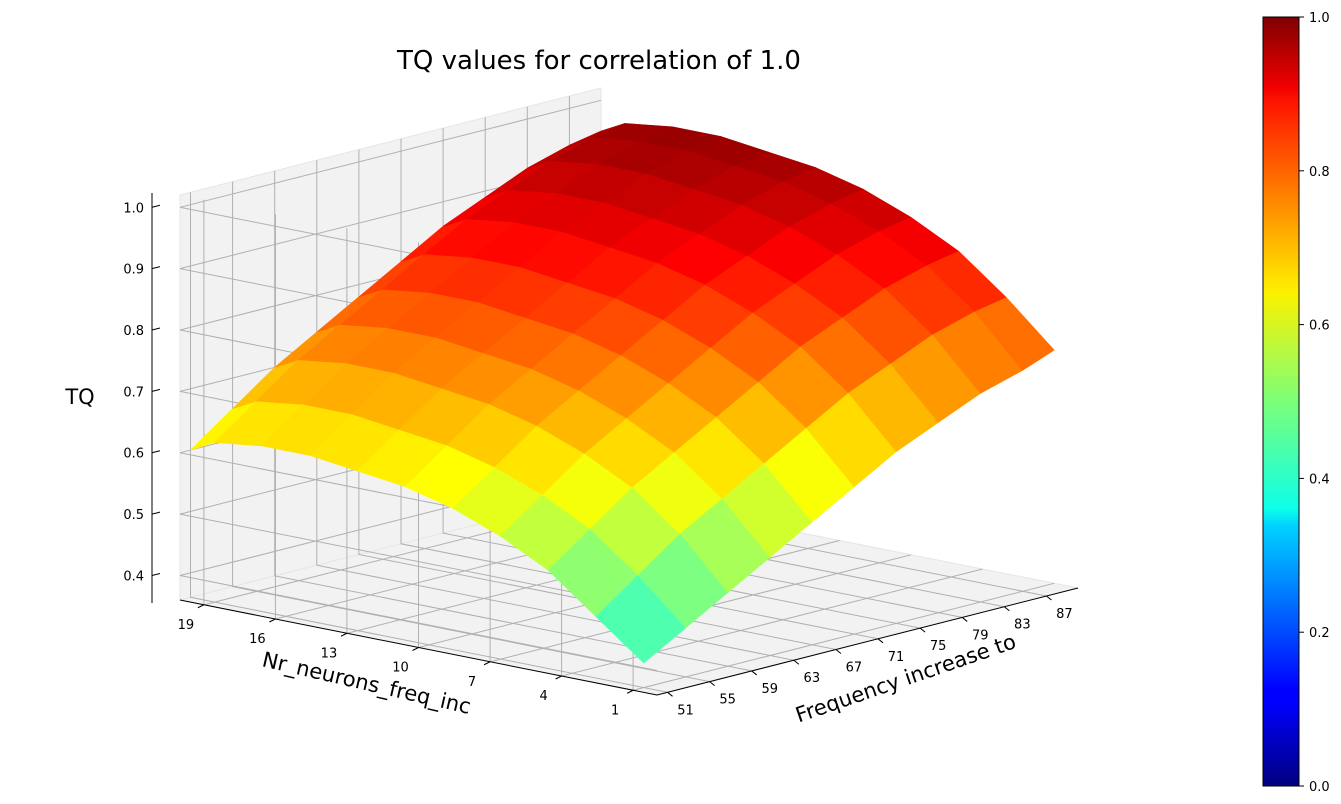 Image resolution: width=1341 pixels, height=804 pixels. Describe the element at coordinates (867, 641) in the screenshot. I see `x-axis-line` at that location.